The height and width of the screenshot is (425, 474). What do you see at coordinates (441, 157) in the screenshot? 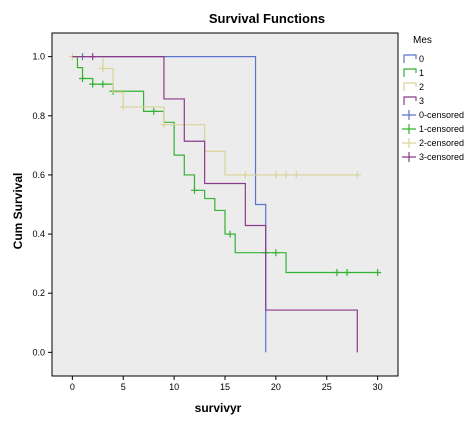
I see `legend-label: 3-censored` at bounding box center [441, 157].